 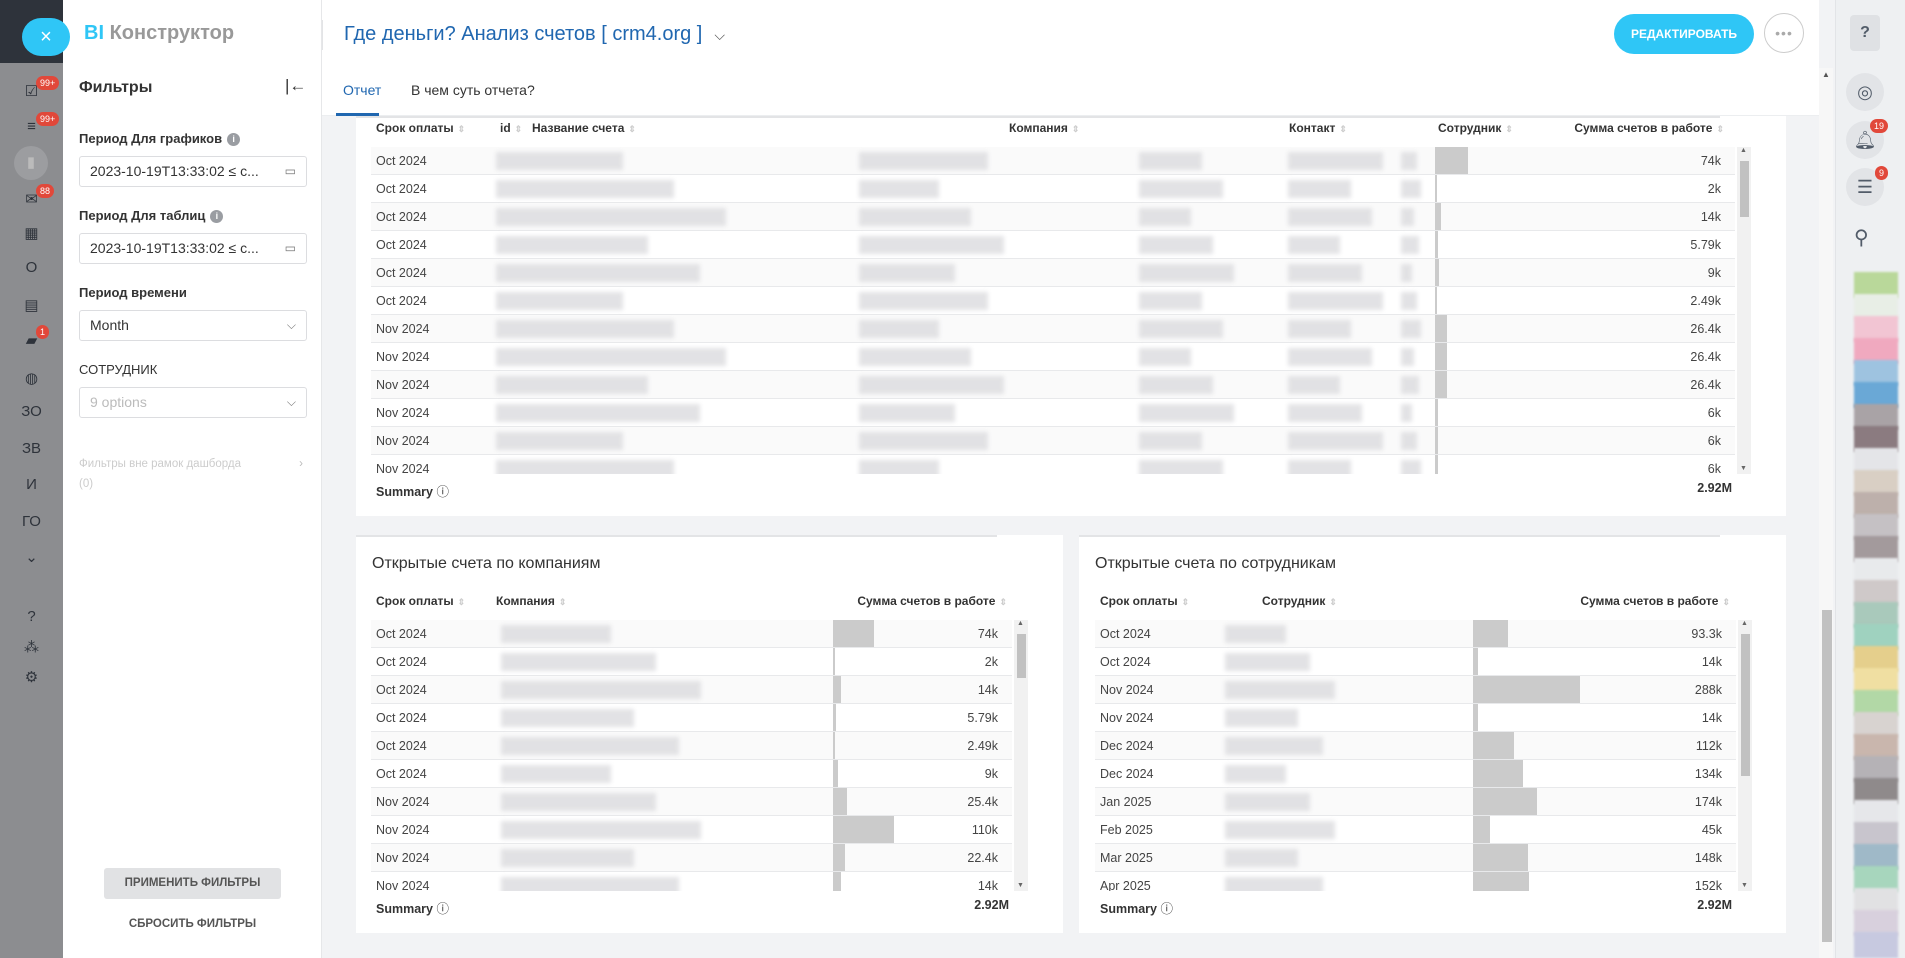 I want to click on table-row: Jan 2025 174k, so click(x=1415, y=802).